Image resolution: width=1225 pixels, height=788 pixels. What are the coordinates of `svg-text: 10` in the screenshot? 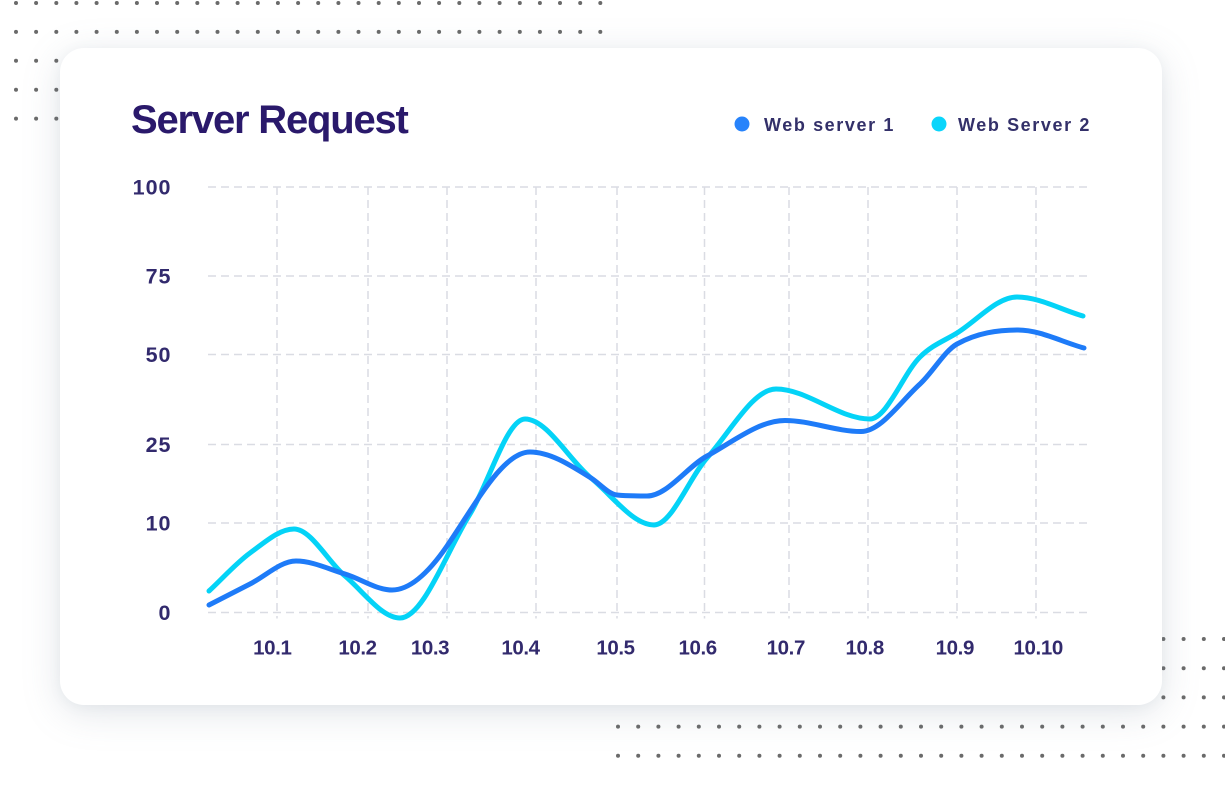 It's located at (159, 524).